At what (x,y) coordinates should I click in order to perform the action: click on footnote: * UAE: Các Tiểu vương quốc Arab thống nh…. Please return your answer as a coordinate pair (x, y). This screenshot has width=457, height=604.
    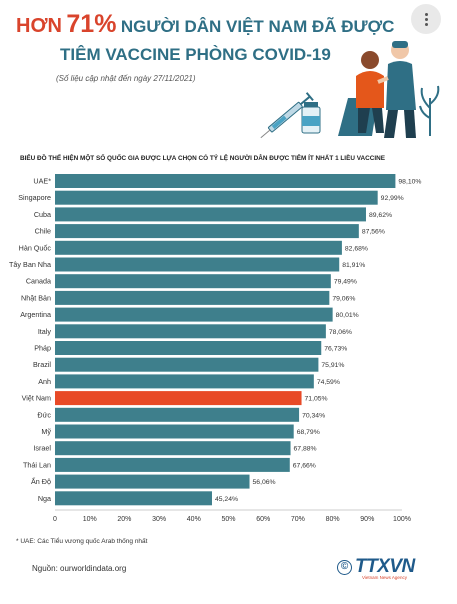
    Looking at the image, I should click on (82, 541).